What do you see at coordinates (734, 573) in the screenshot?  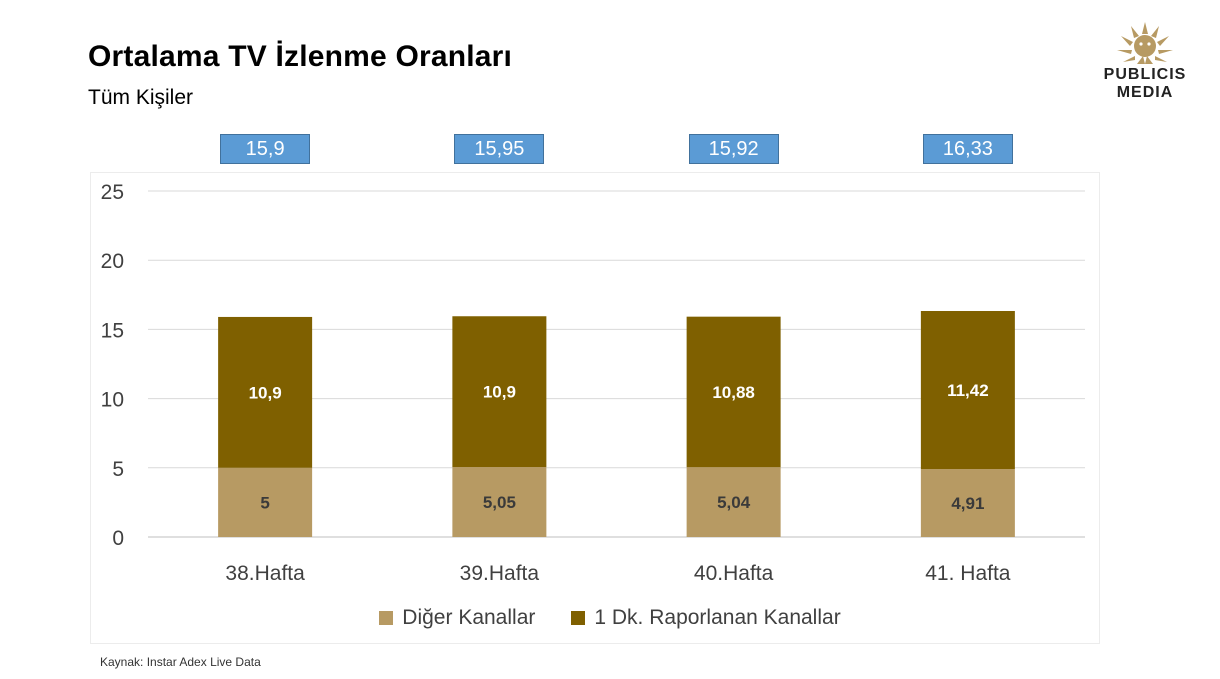 I see `x-tick-label: 40.Hafta` at bounding box center [734, 573].